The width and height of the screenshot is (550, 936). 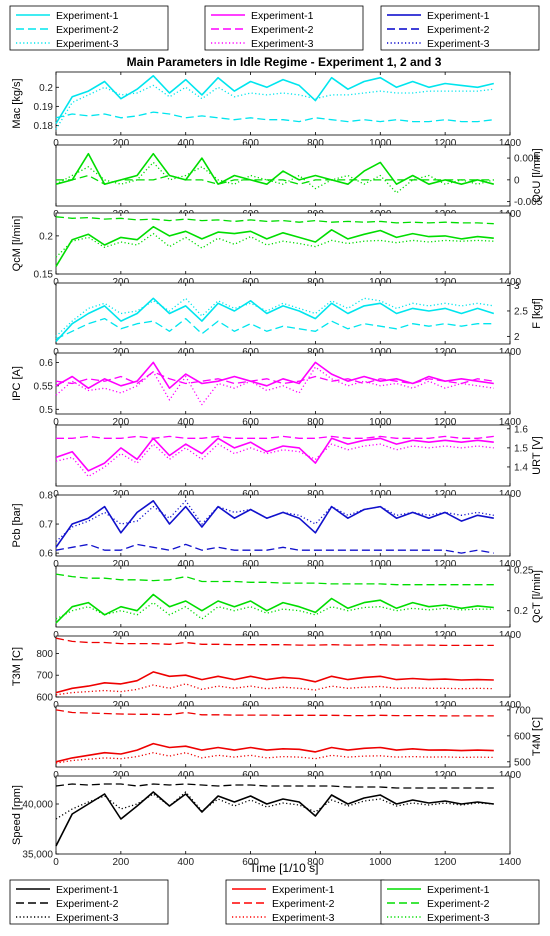 I want to click on y-tick-label: 0.005, so click(x=526, y=159).